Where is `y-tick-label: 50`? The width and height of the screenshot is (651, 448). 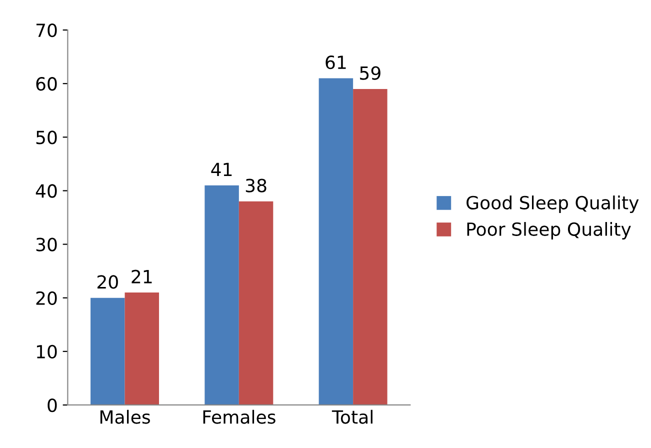 y-tick-label: 50 is located at coordinates (46, 137).